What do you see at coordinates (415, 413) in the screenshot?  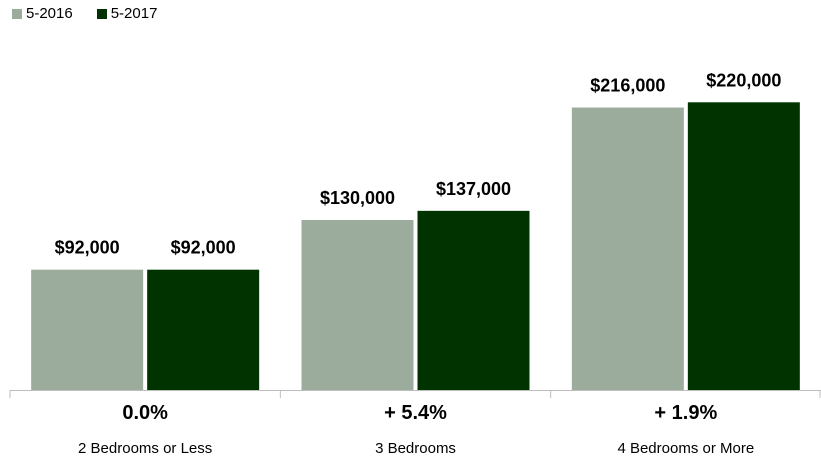 I see `change-label-1: + 5.4%` at bounding box center [415, 413].